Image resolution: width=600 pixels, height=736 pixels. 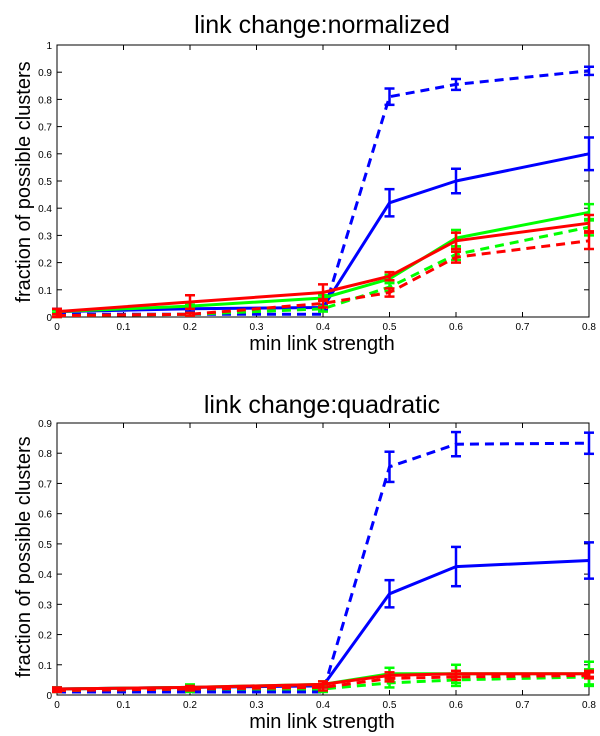 What do you see at coordinates (49, 46) in the screenshot?
I see `y-tick-label: 1` at bounding box center [49, 46].